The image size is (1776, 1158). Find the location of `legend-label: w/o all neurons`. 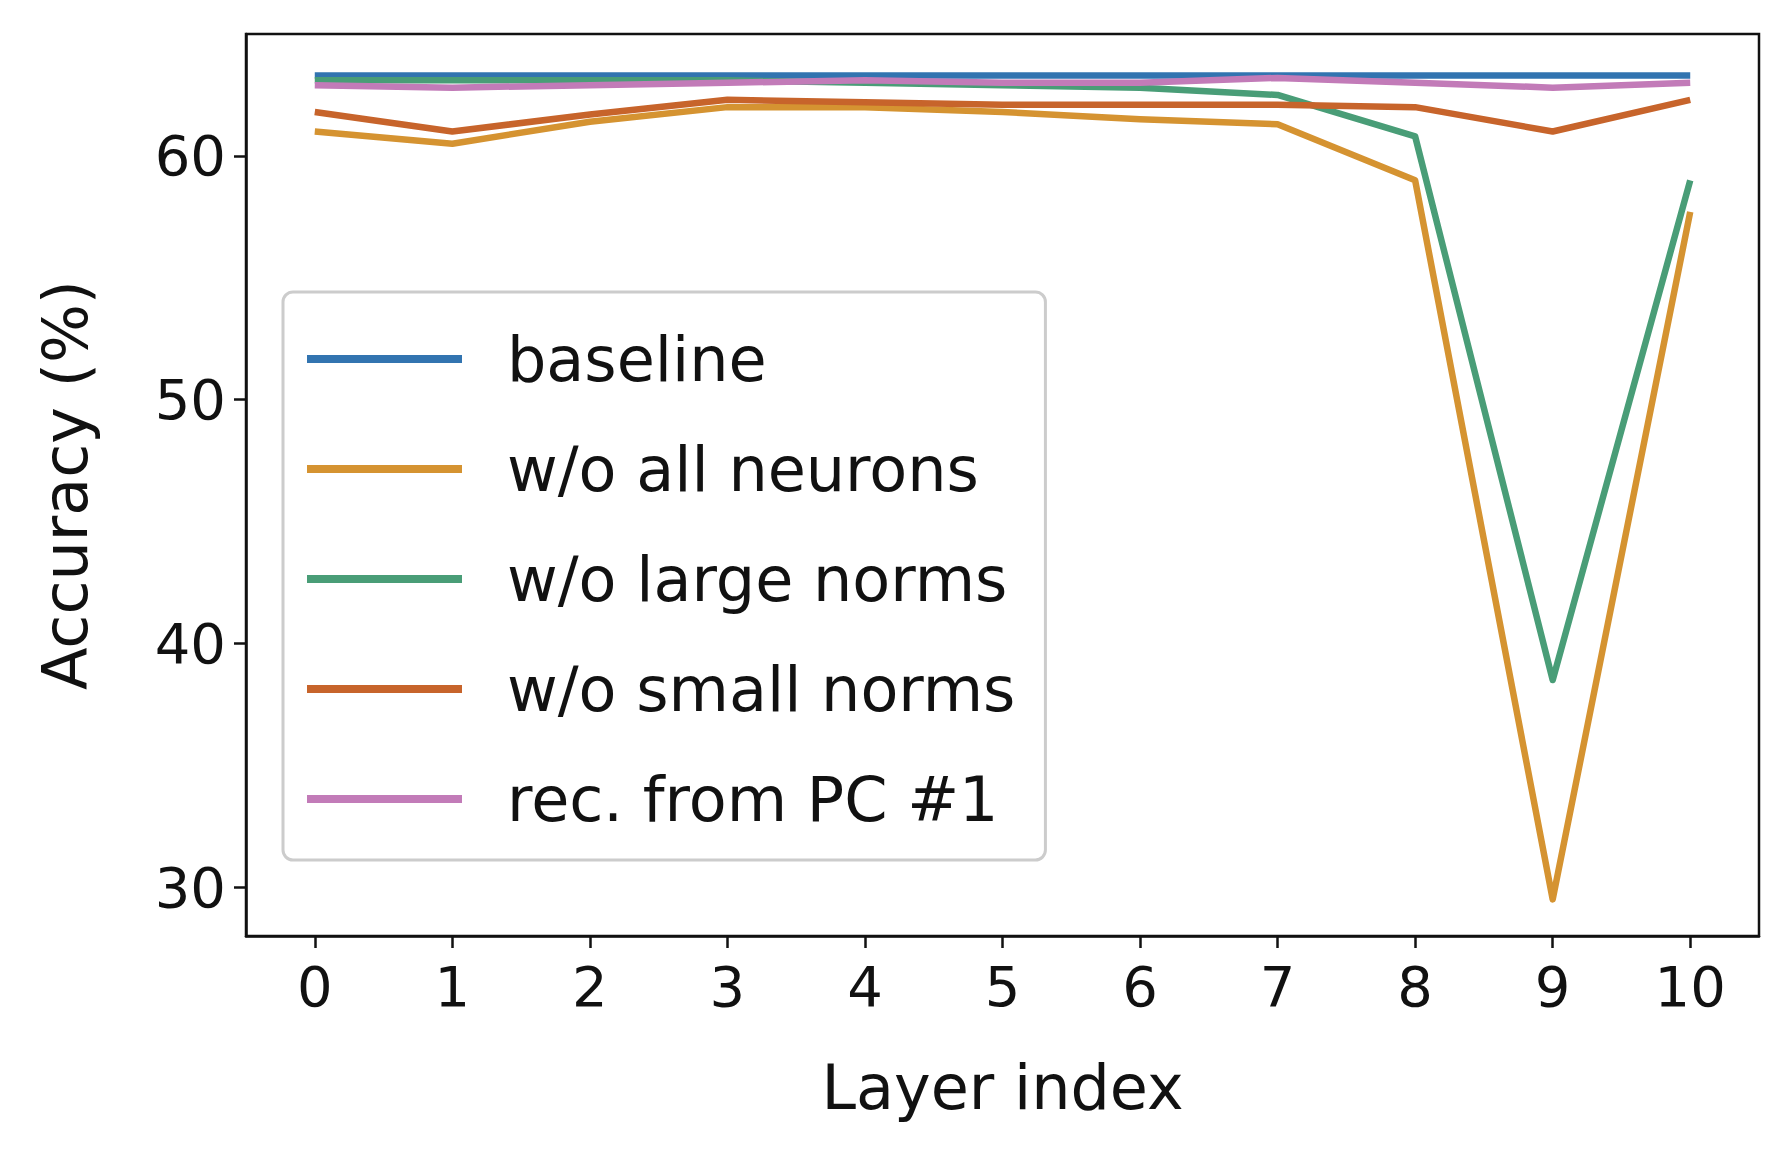

legend-label: w/o all neurons is located at coordinates (743, 469).